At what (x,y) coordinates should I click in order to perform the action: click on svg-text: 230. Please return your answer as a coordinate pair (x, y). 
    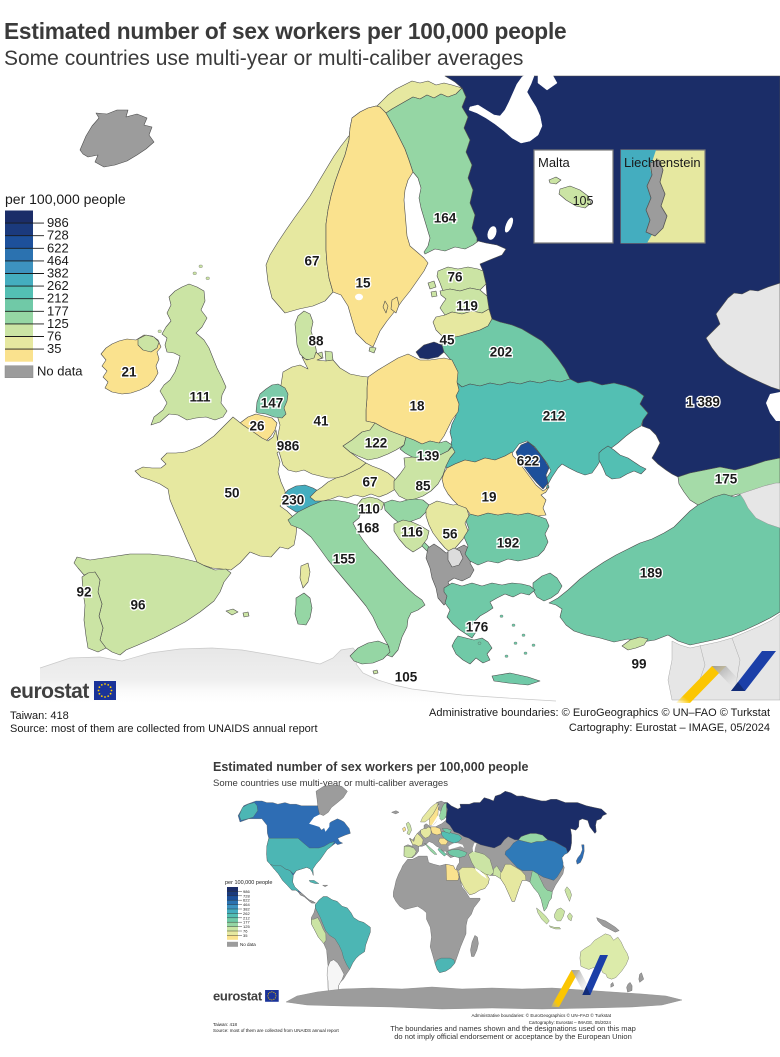
    Looking at the image, I should click on (293, 500).